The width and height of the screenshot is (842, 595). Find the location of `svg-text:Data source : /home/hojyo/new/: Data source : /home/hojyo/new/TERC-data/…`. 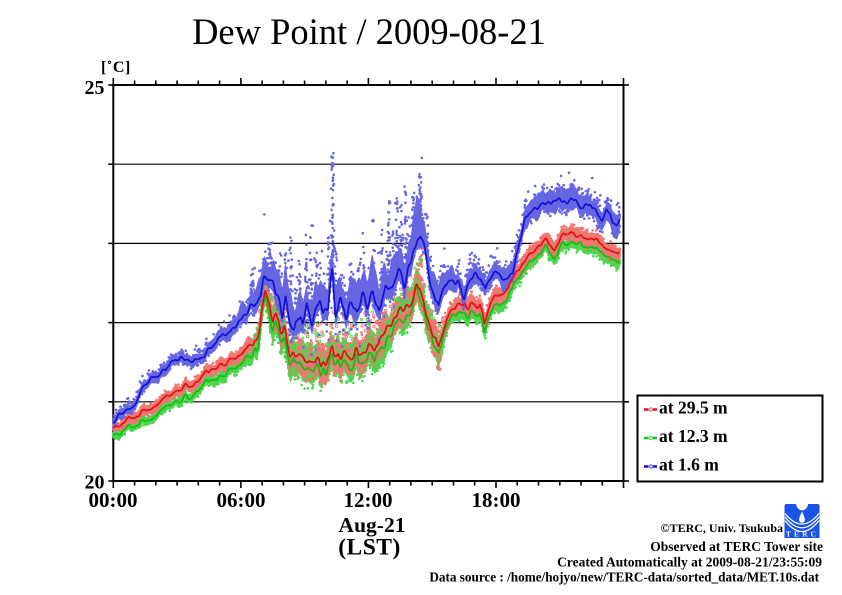

svg-text:Data source : /home/hojyo/new/: Data source : /home/hojyo/new/TERC-data/… is located at coordinates (624, 577).